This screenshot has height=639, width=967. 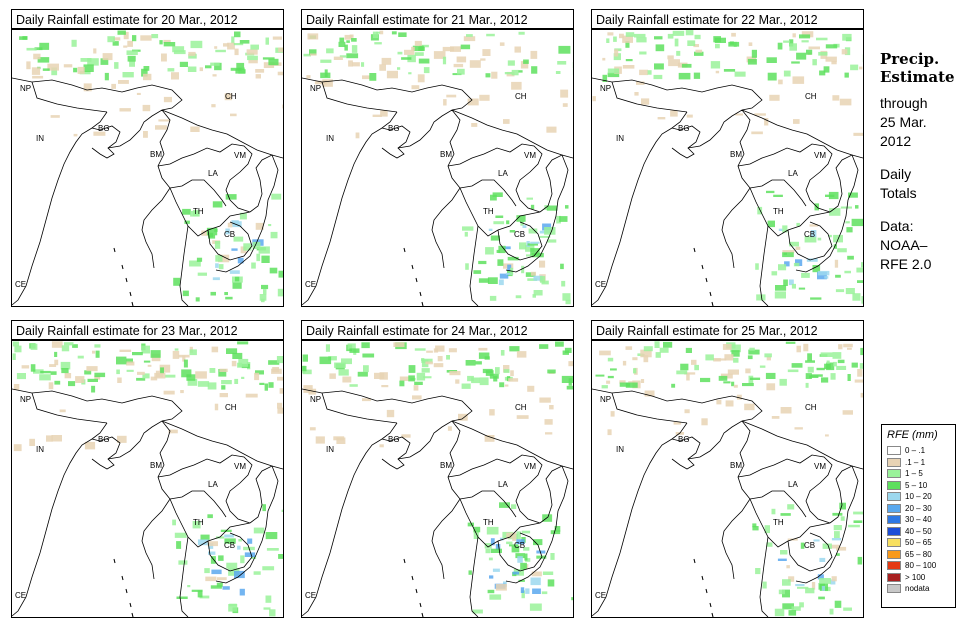 I want to click on country-label: LA, so click(x=213, y=484).